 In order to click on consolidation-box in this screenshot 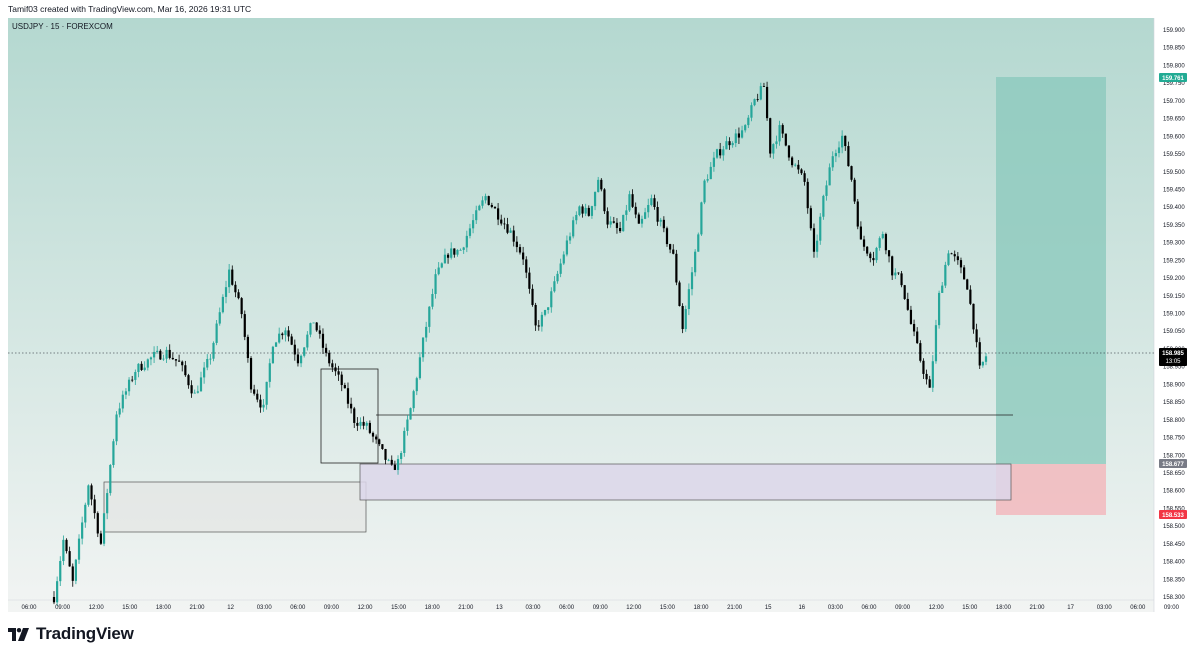, I will do `click(349, 416)`.